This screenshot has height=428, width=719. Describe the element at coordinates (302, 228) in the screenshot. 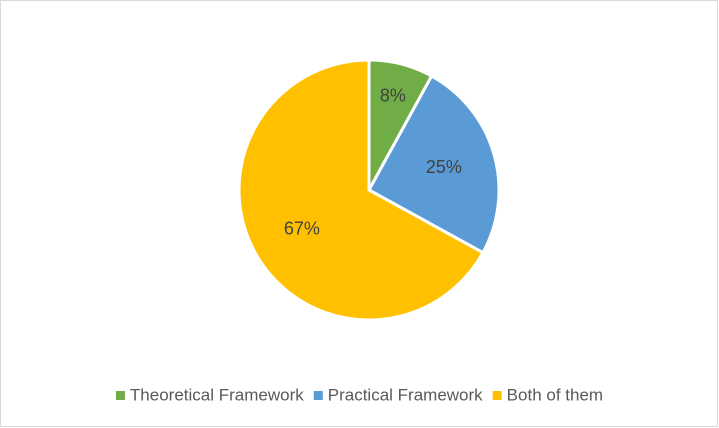

I see `data-label: 67%` at that location.